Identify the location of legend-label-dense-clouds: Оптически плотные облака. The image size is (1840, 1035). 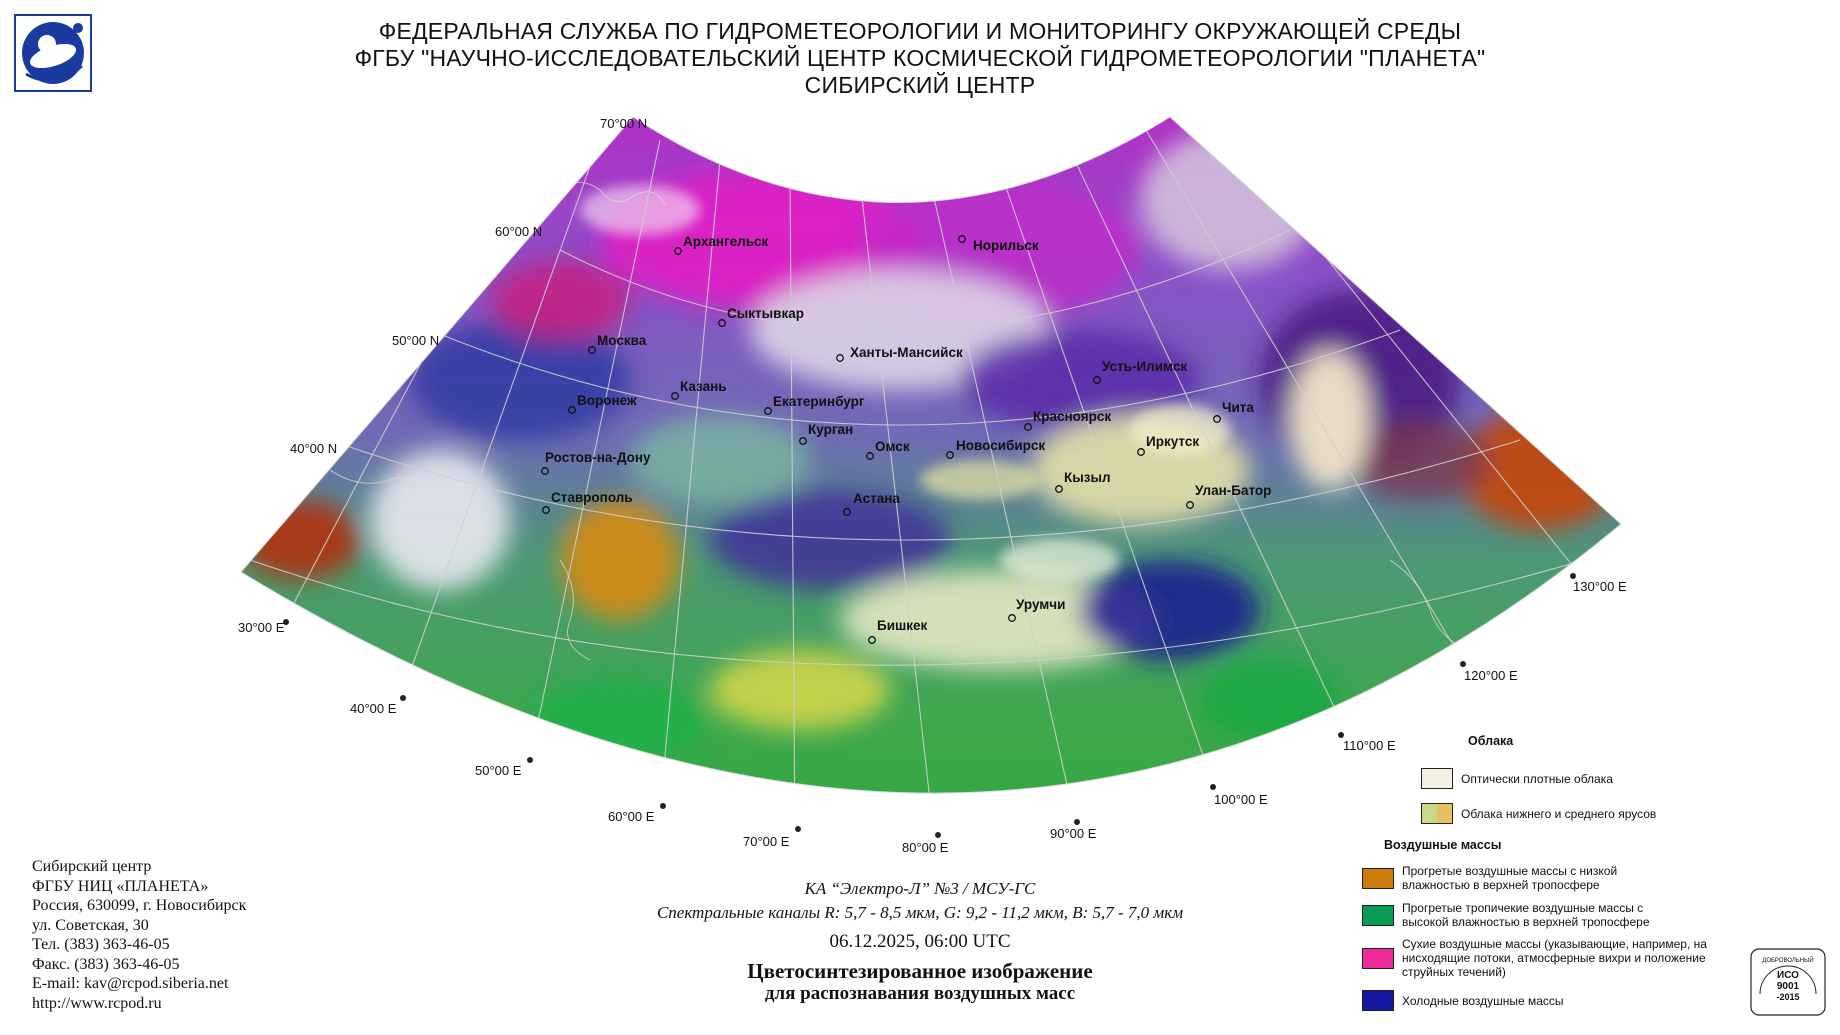
(1537, 778).